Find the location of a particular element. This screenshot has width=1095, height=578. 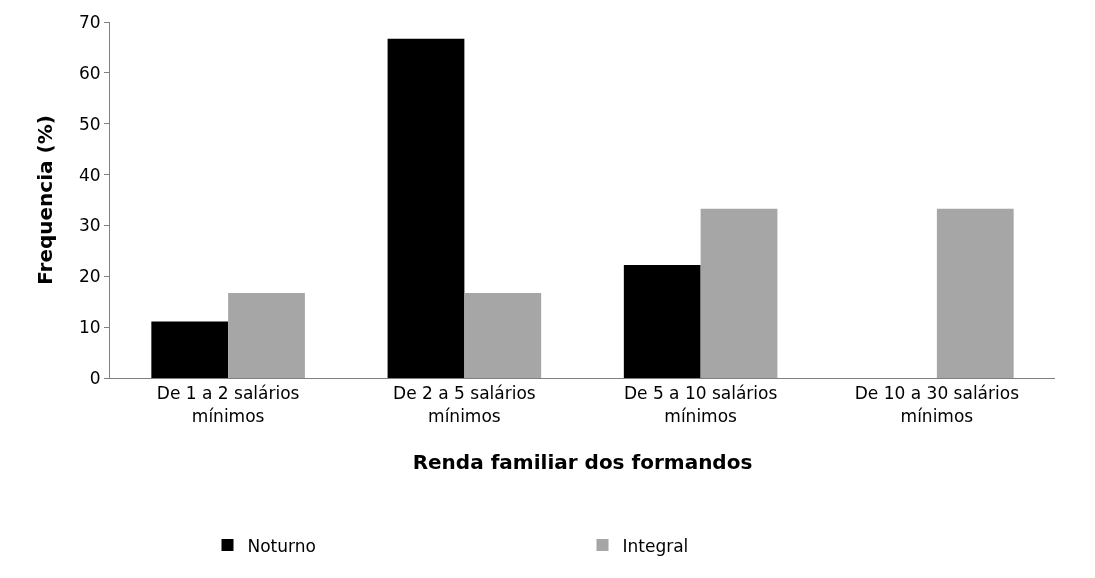

y-axis-title: Frequencia (%) is located at coordinates (45, 200).